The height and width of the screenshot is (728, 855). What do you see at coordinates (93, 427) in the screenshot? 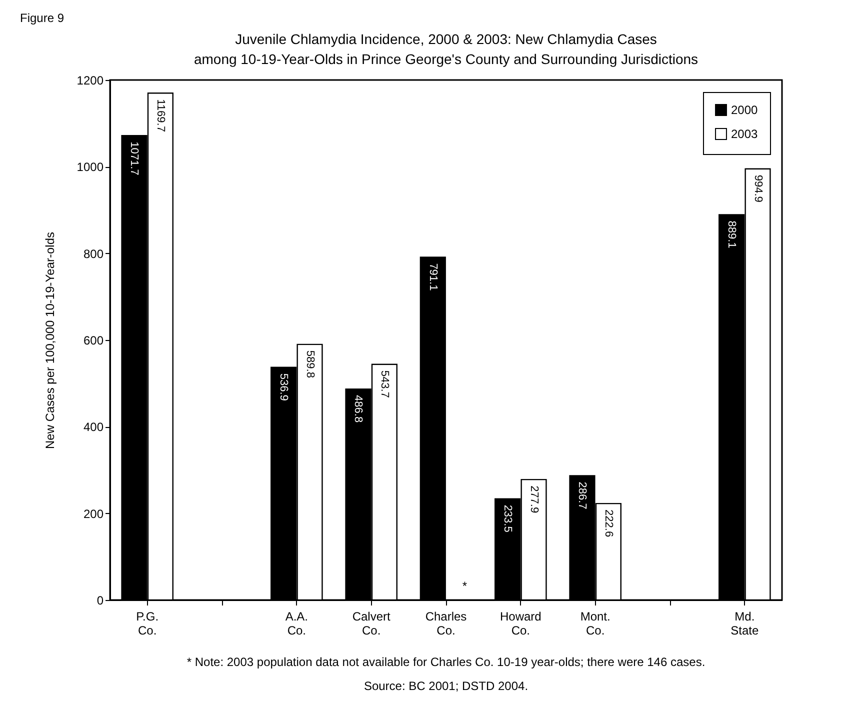
I see `y-tick-label: 400` at bounding box center [93, 427].